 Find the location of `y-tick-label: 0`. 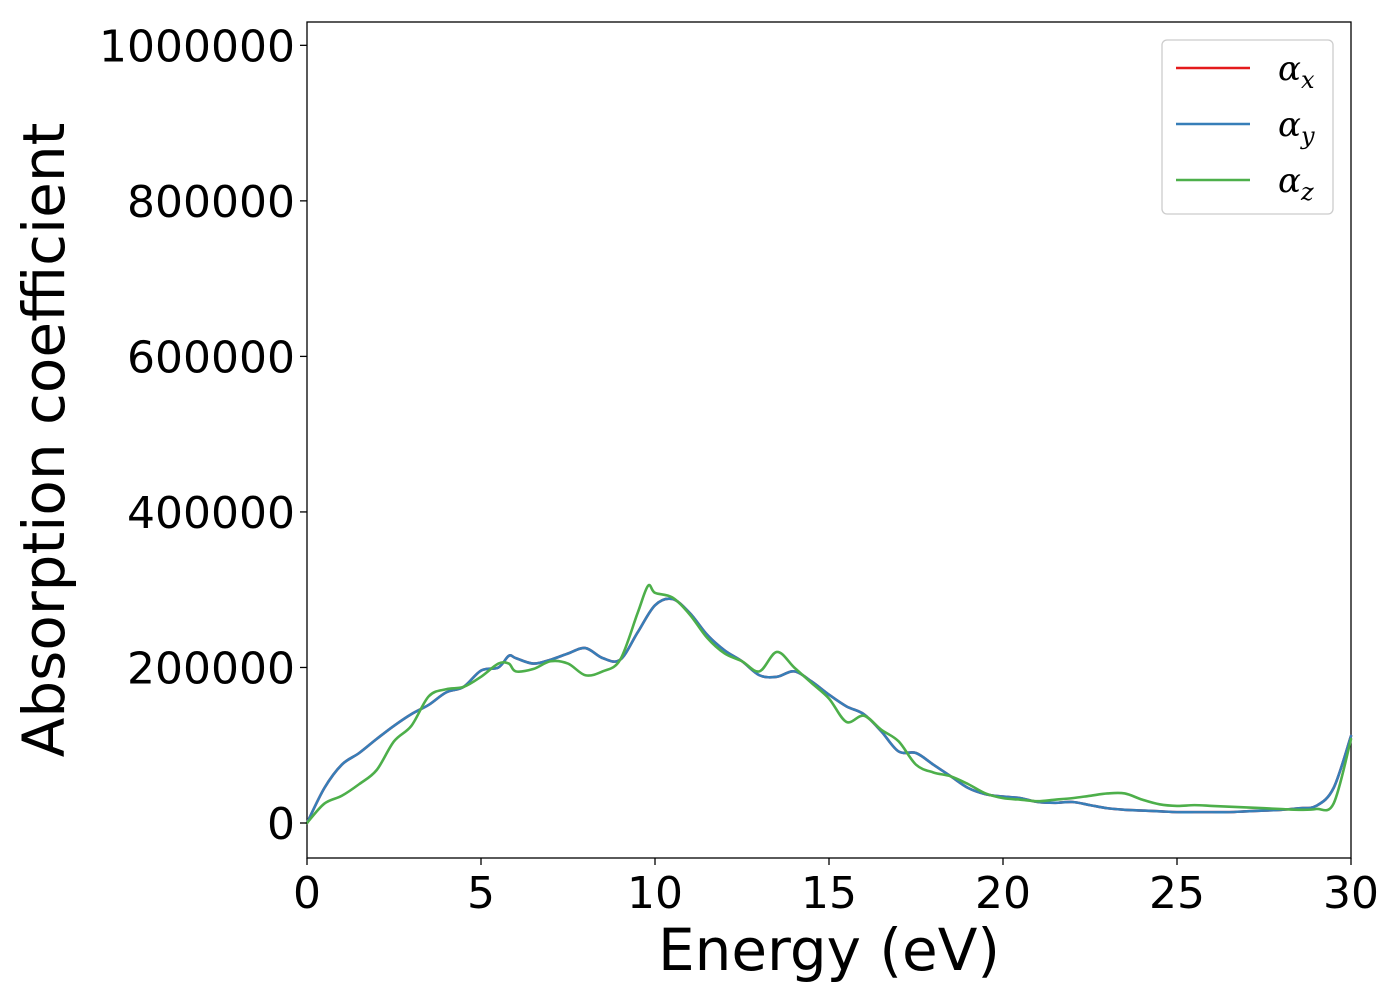

y-tick-label: 0 is located at coordinates (281, 824).